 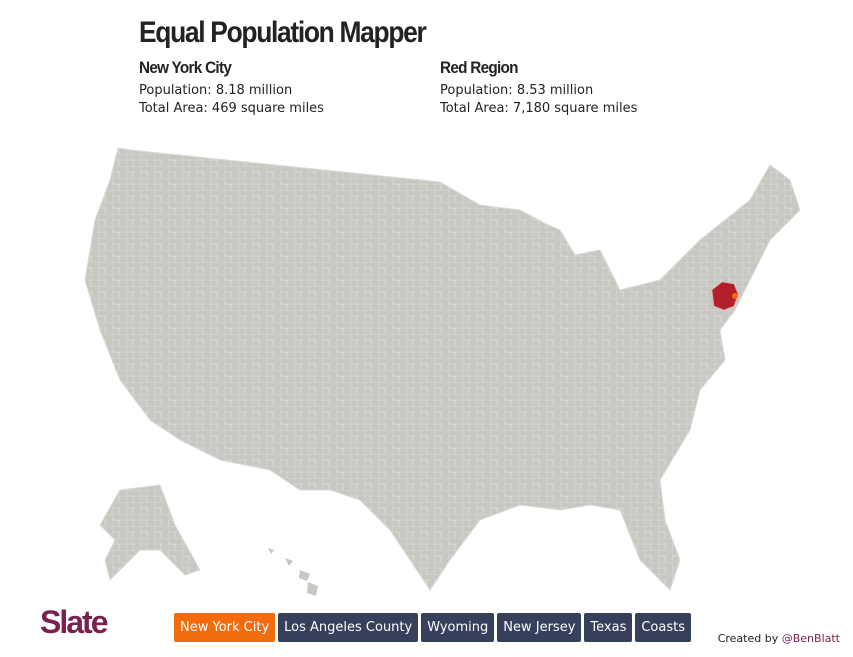 What do you see at coordinates (608, 627) in the screenshot?
I see `preset-button: Texas` at bounding box center [608, 627].